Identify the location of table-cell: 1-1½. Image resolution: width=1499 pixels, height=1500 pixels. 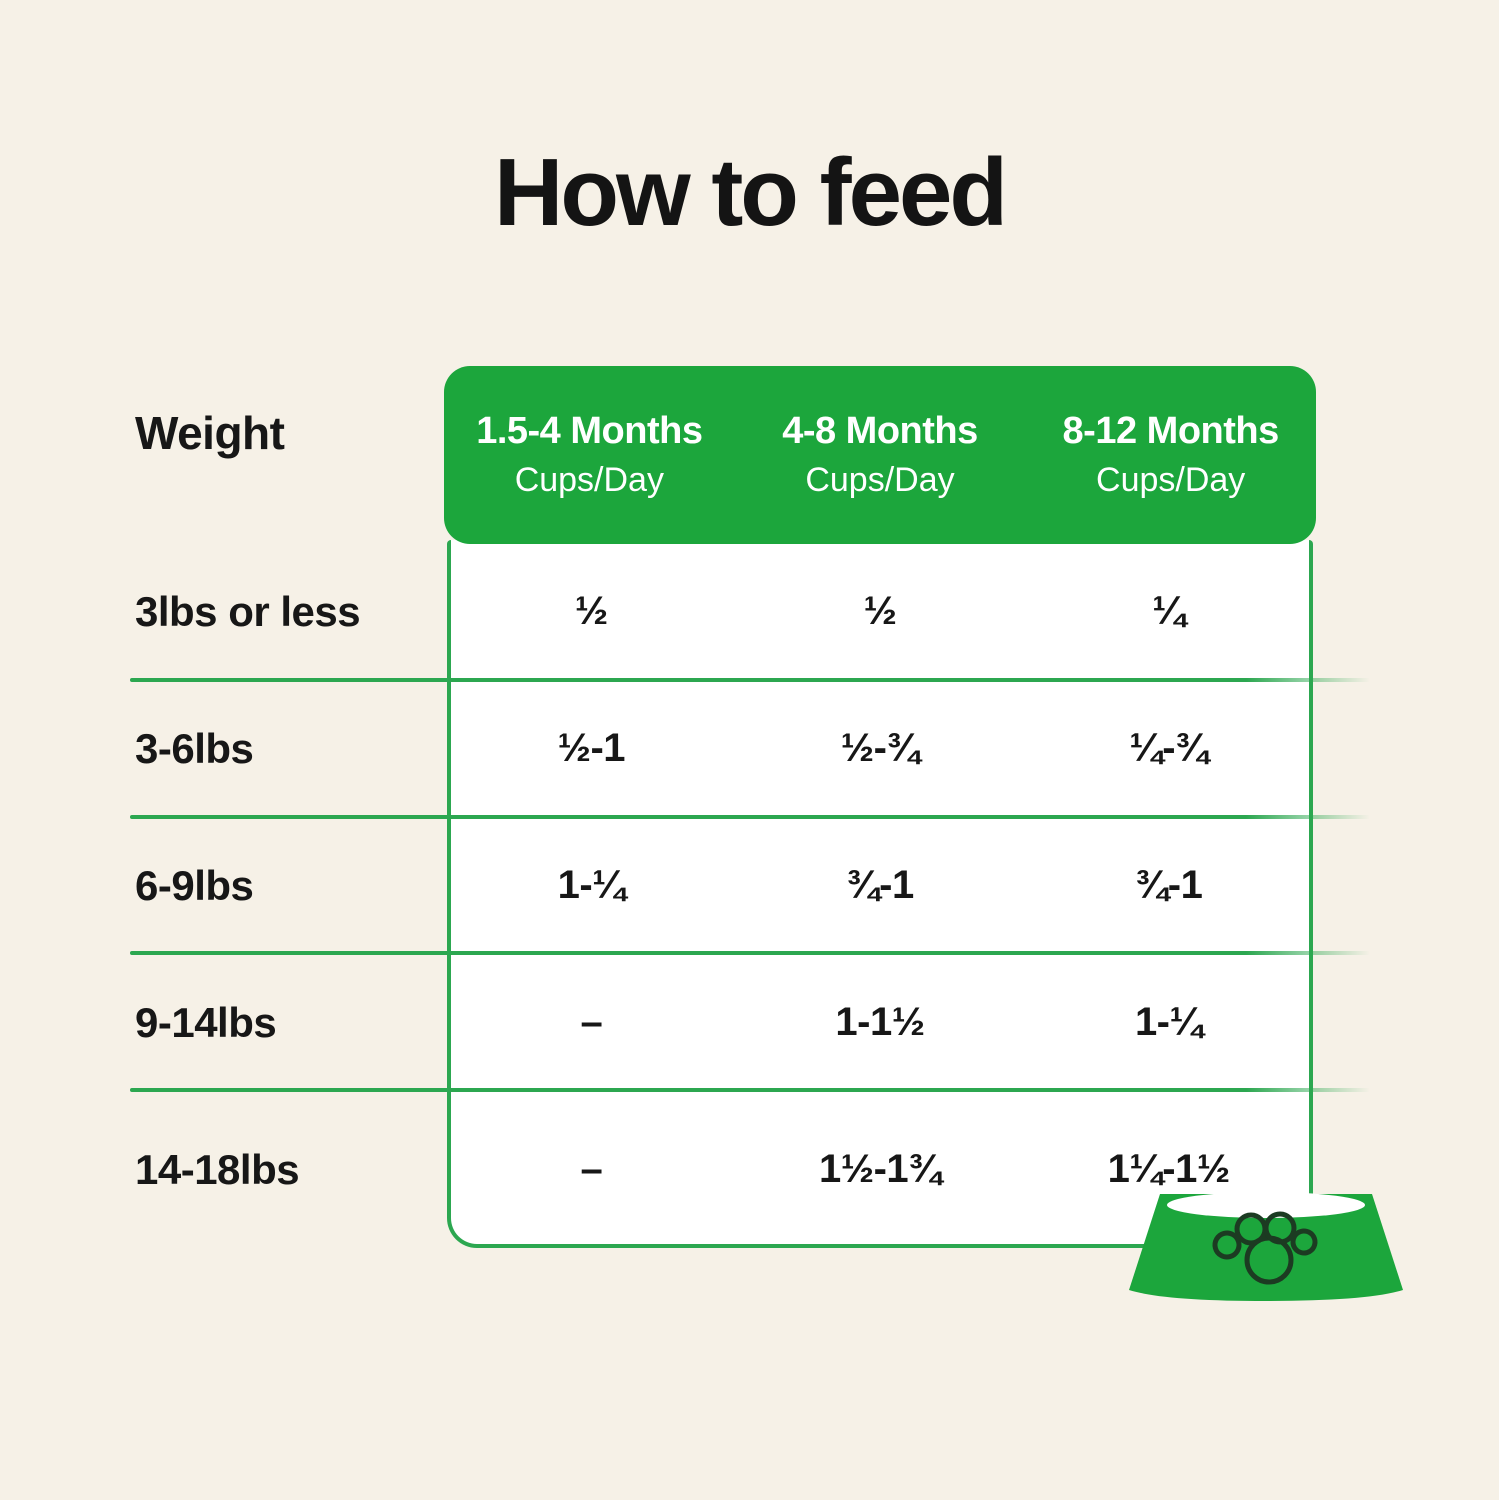
(880, 1022).